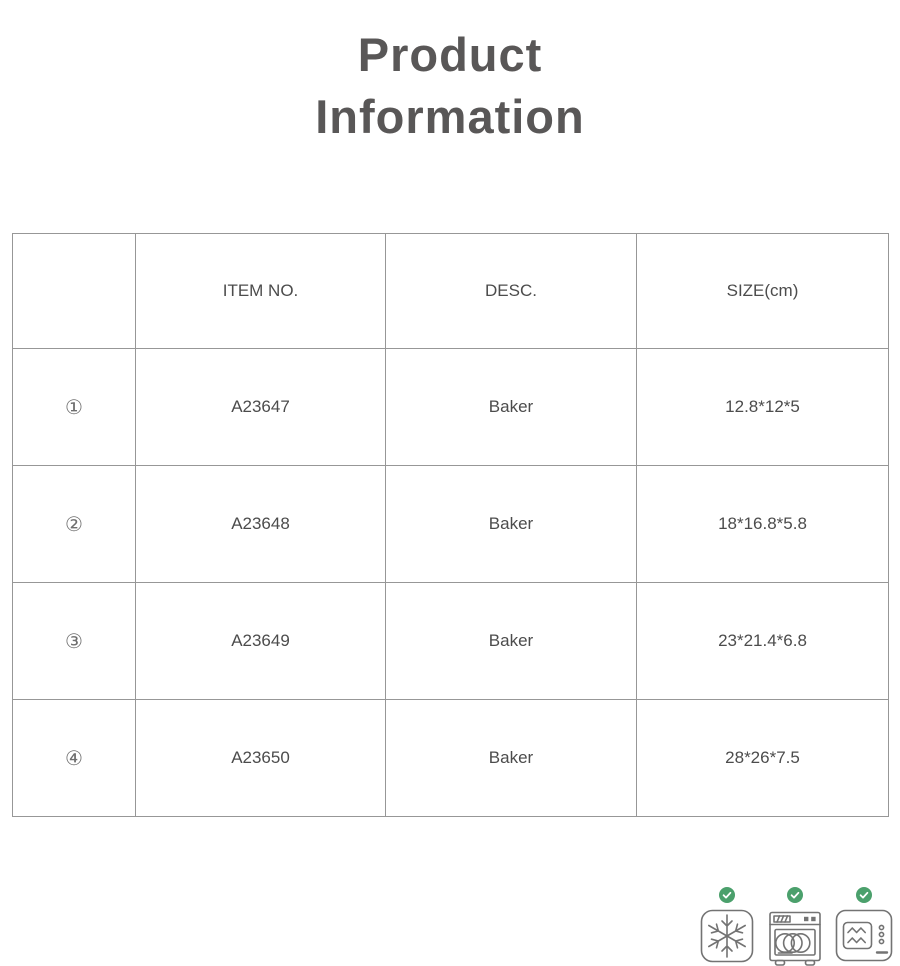 This screenshot has width=900, height=966. I want to click on feature-microwave-safe, so click(864, 924).